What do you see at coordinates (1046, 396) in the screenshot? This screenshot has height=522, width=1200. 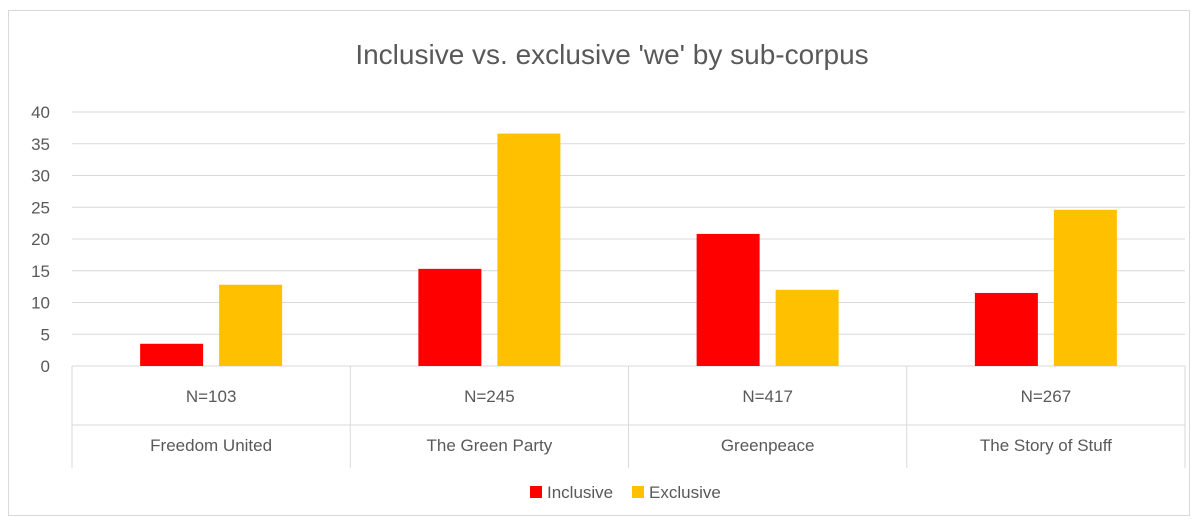 I see `category-sub-label: N=267` at bounding box center [1046, 396].